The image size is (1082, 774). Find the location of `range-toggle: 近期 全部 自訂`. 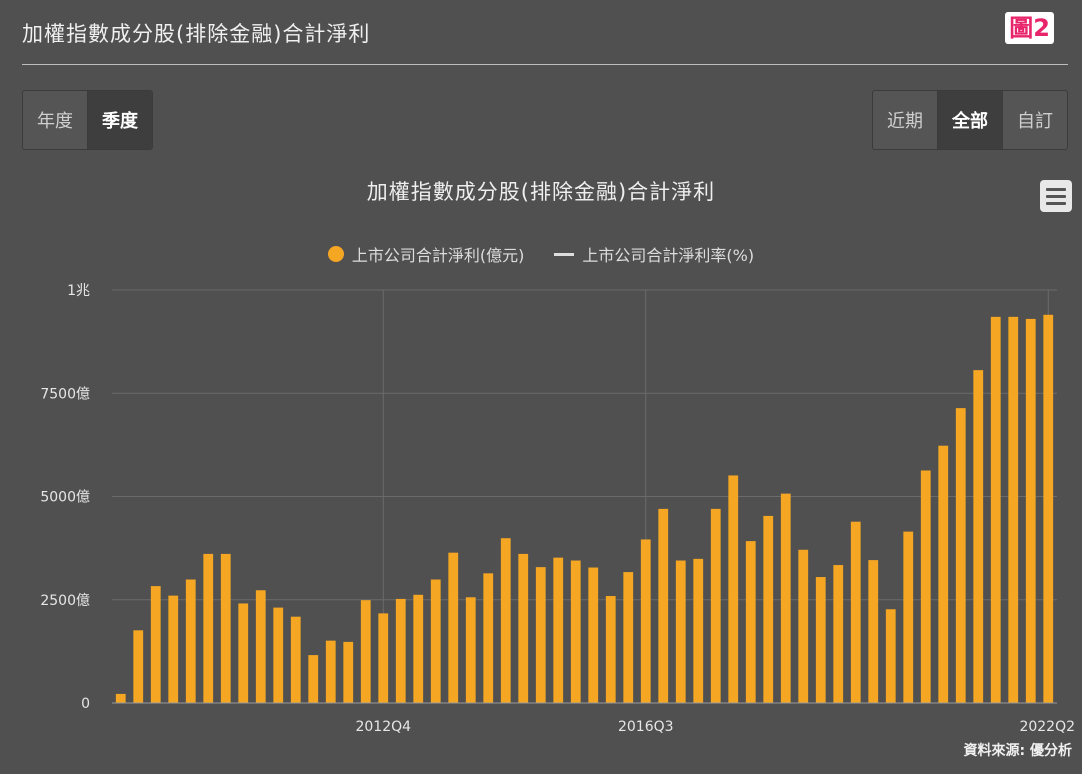

range-toggle: 近期 全部 自訂 is located at coordinates (970, 120).